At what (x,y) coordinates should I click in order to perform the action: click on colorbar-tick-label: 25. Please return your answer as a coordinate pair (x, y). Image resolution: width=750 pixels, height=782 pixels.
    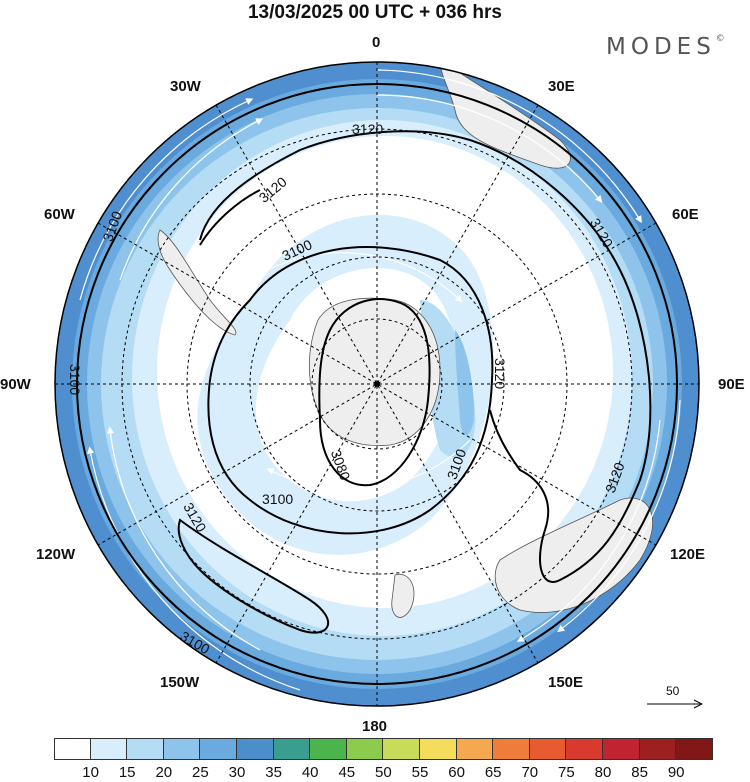
    Looking at the image, I should click on (200, 772).